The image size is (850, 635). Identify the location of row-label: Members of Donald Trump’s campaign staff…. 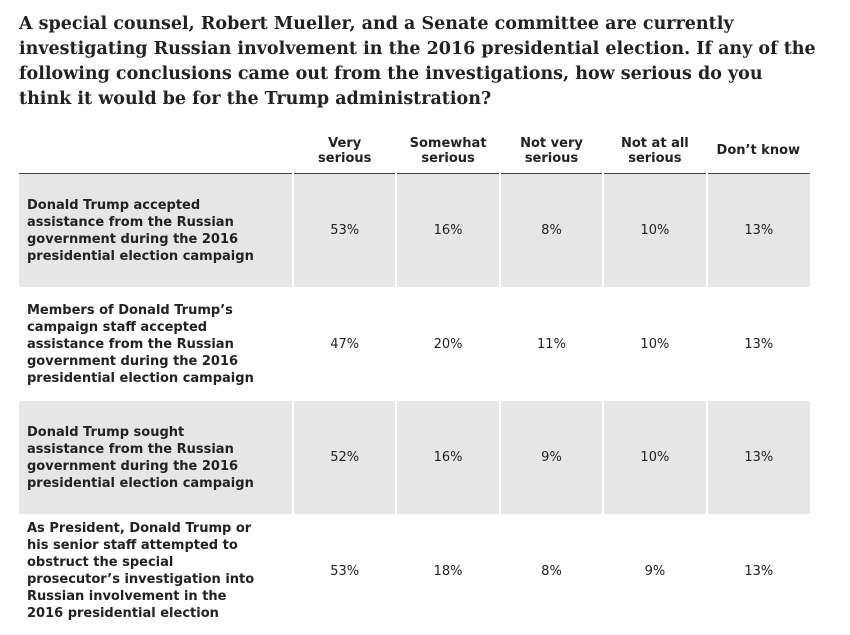
(157, 344).